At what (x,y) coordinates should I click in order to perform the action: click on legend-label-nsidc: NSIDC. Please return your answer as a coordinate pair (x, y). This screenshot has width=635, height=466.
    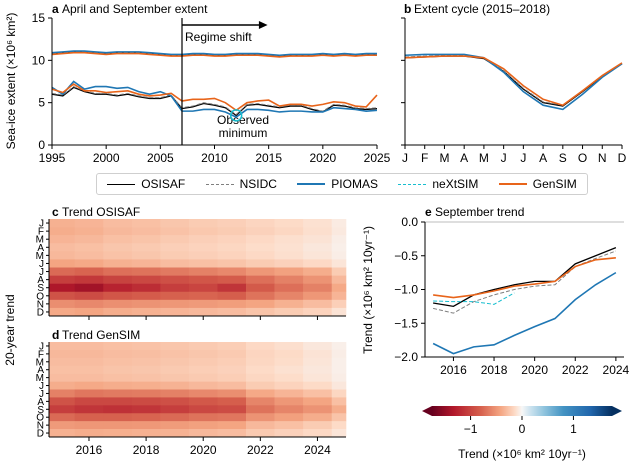
    Looking at the image, I should click on (258, 184).